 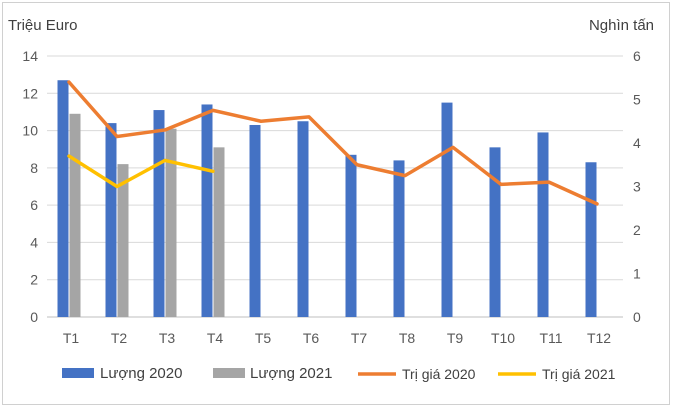 What do you see at coordinates (34, 242) in the screenshot?
I see `left-tick-label: 4` at bounding box center [34, 242].